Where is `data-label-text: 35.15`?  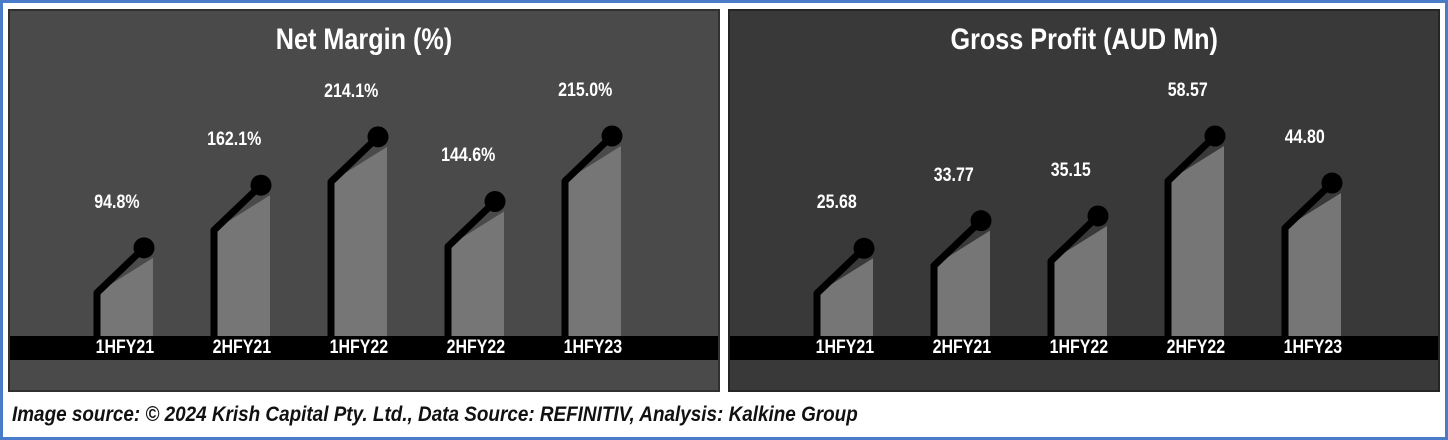 data-label-text: 35.15 is located at coordinates (1071, 170).